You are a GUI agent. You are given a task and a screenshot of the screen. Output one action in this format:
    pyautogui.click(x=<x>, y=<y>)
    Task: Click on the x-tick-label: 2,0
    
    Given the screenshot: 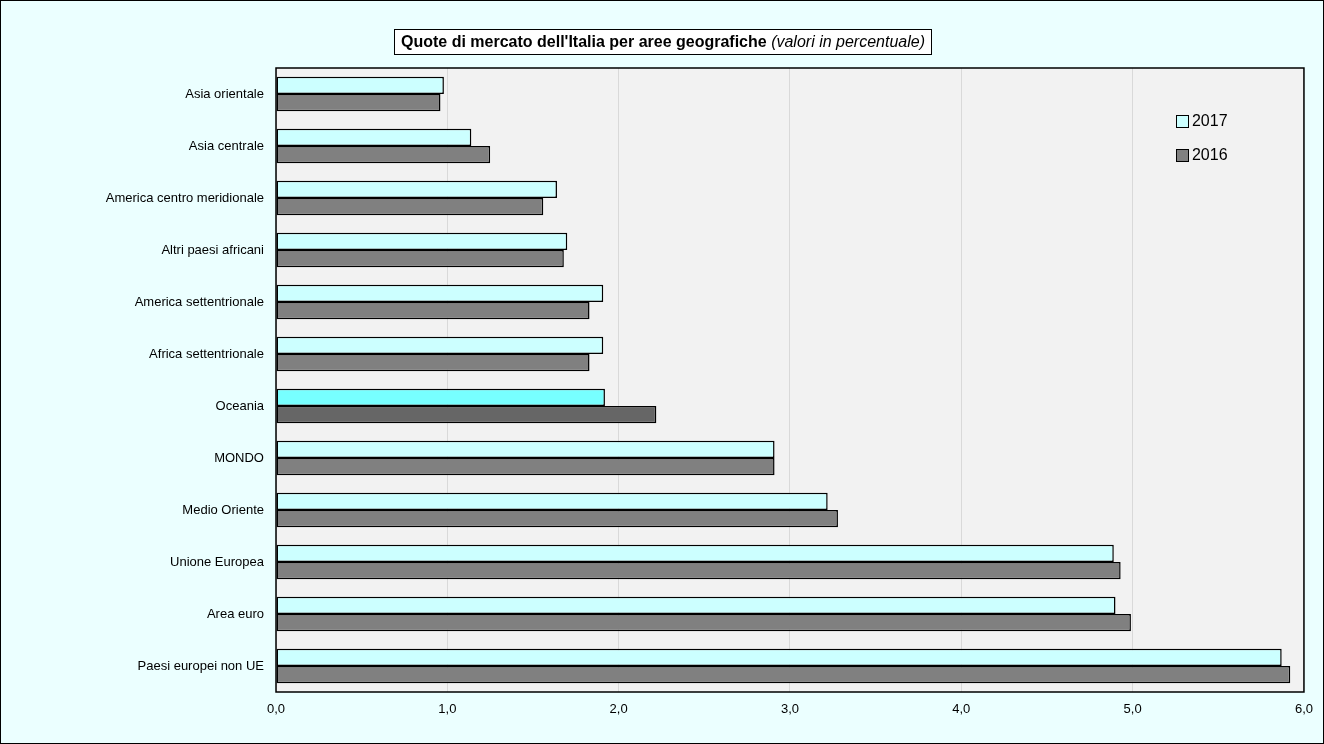 What is the action you would take?
    pyautogui.click(x=618, y=709)
    